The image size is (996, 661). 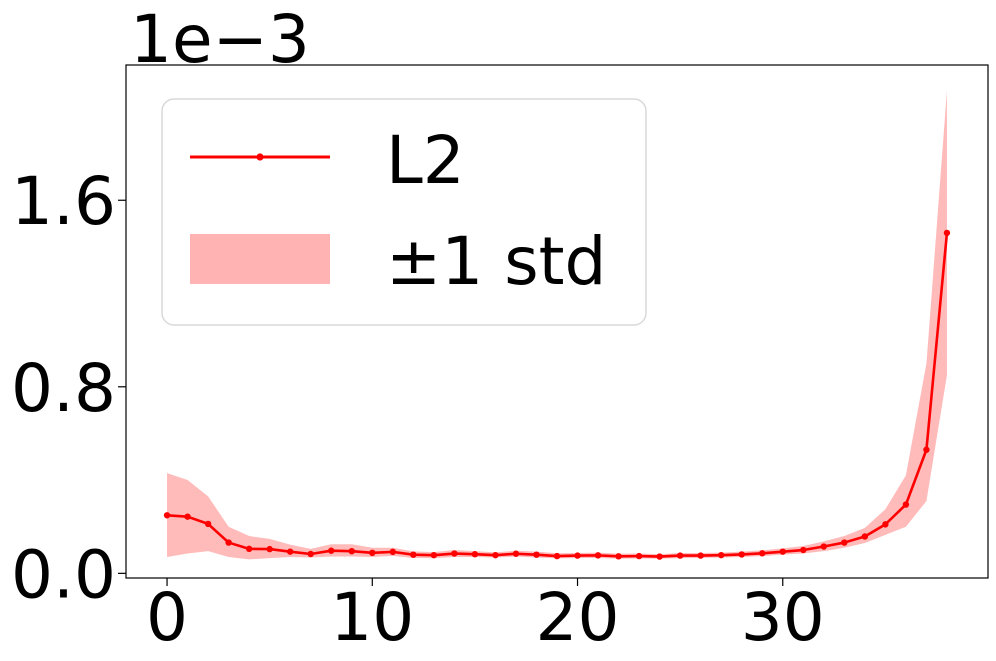 I want to click on legend-marker-swatch, so click(x=260, y=157).